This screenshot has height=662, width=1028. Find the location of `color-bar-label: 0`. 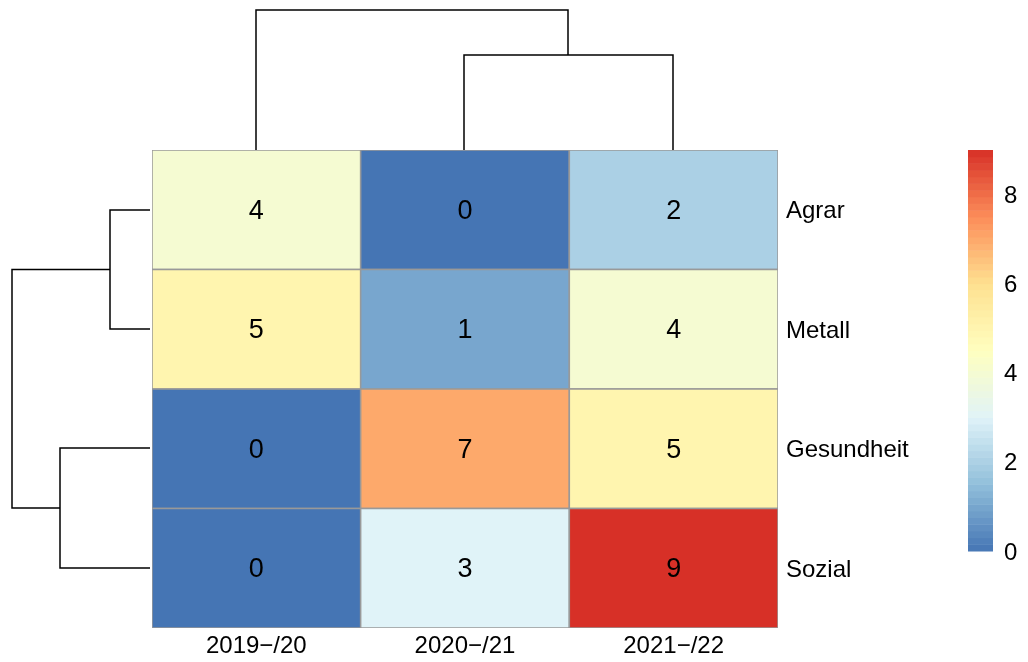

color-bar-label: 0 is located at coordinates (1011, 551).